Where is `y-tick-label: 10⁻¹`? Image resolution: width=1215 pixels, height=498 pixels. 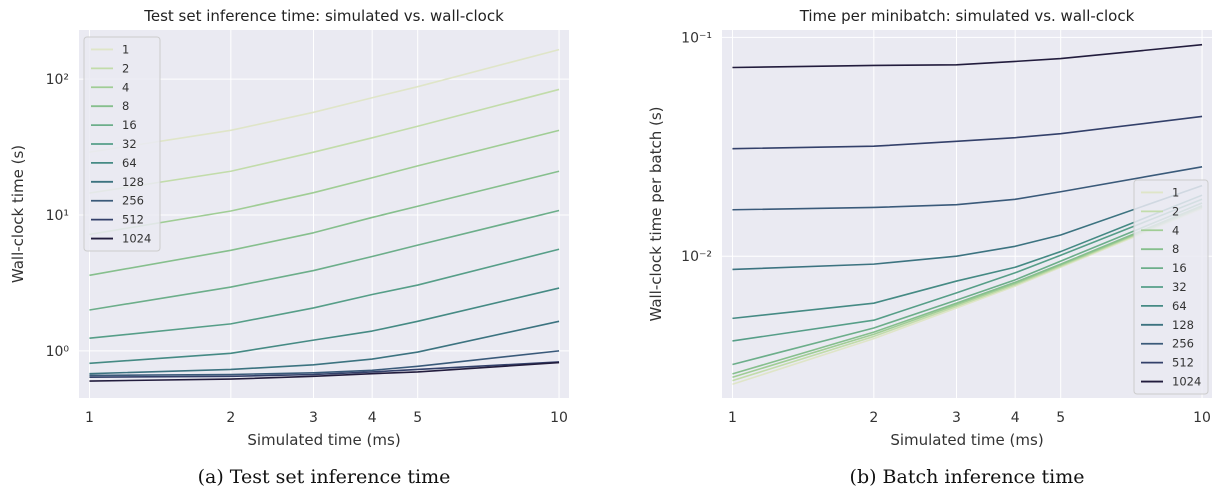
y-tick-label: 10⁻¹ is located at coordinates (696, 38).